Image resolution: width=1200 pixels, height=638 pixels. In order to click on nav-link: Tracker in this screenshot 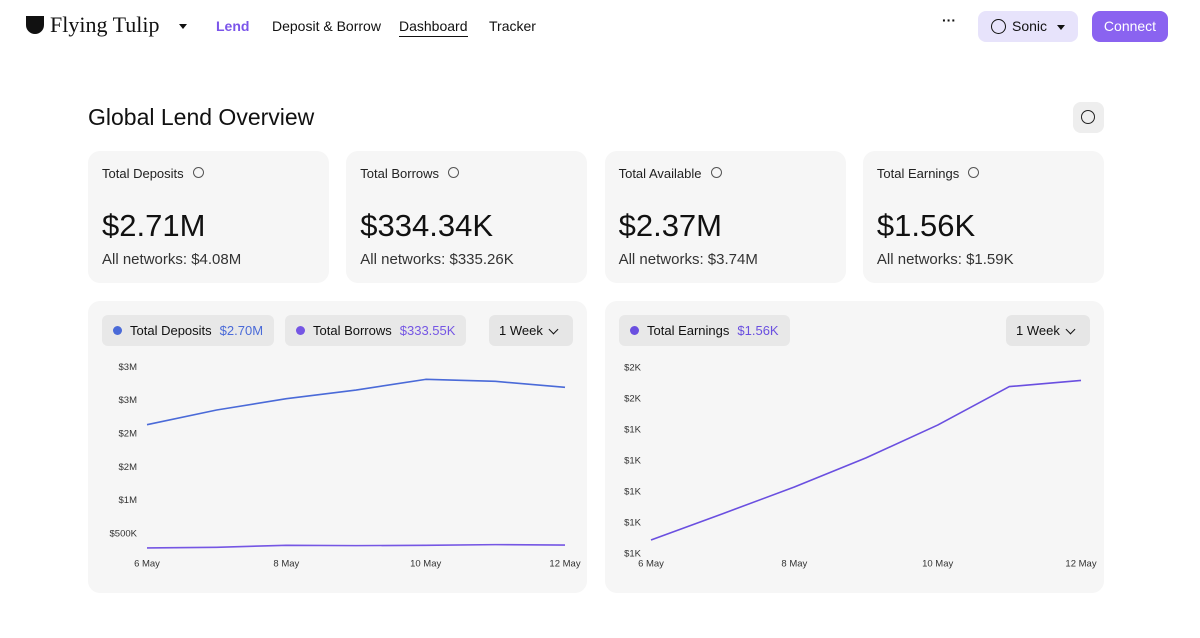, I will do `click(512, 26)`.